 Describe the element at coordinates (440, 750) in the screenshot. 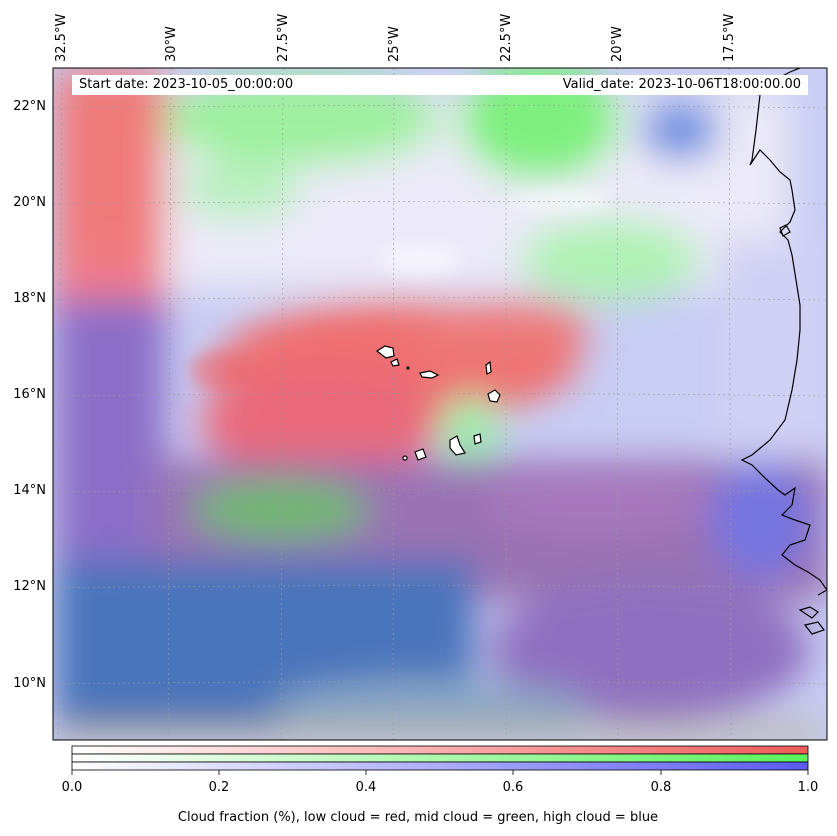

I see `colorbar-low-red` at that location.